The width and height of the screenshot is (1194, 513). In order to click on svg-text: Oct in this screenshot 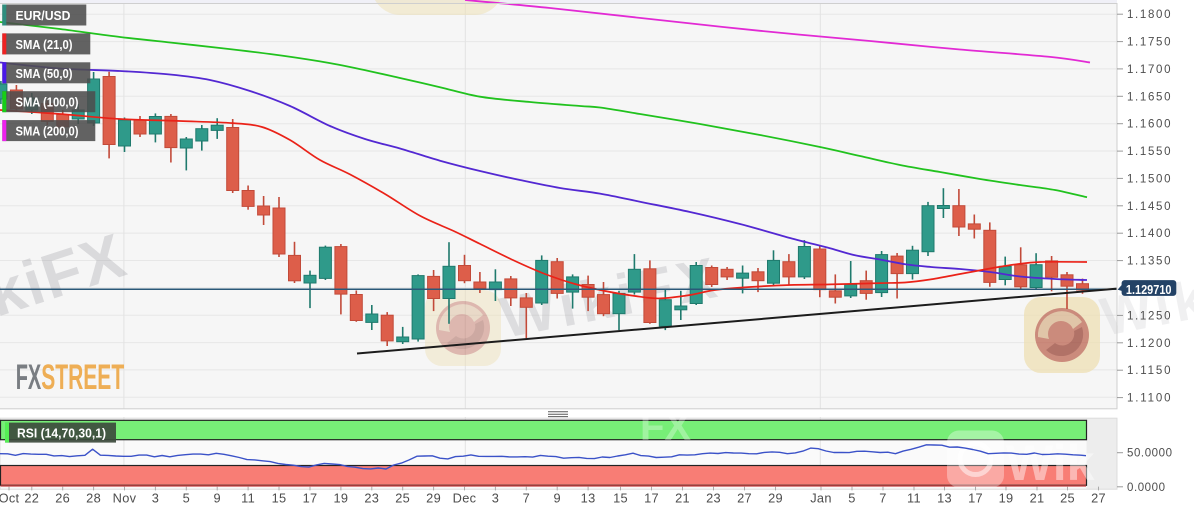, I will do `click(10, 497)`.